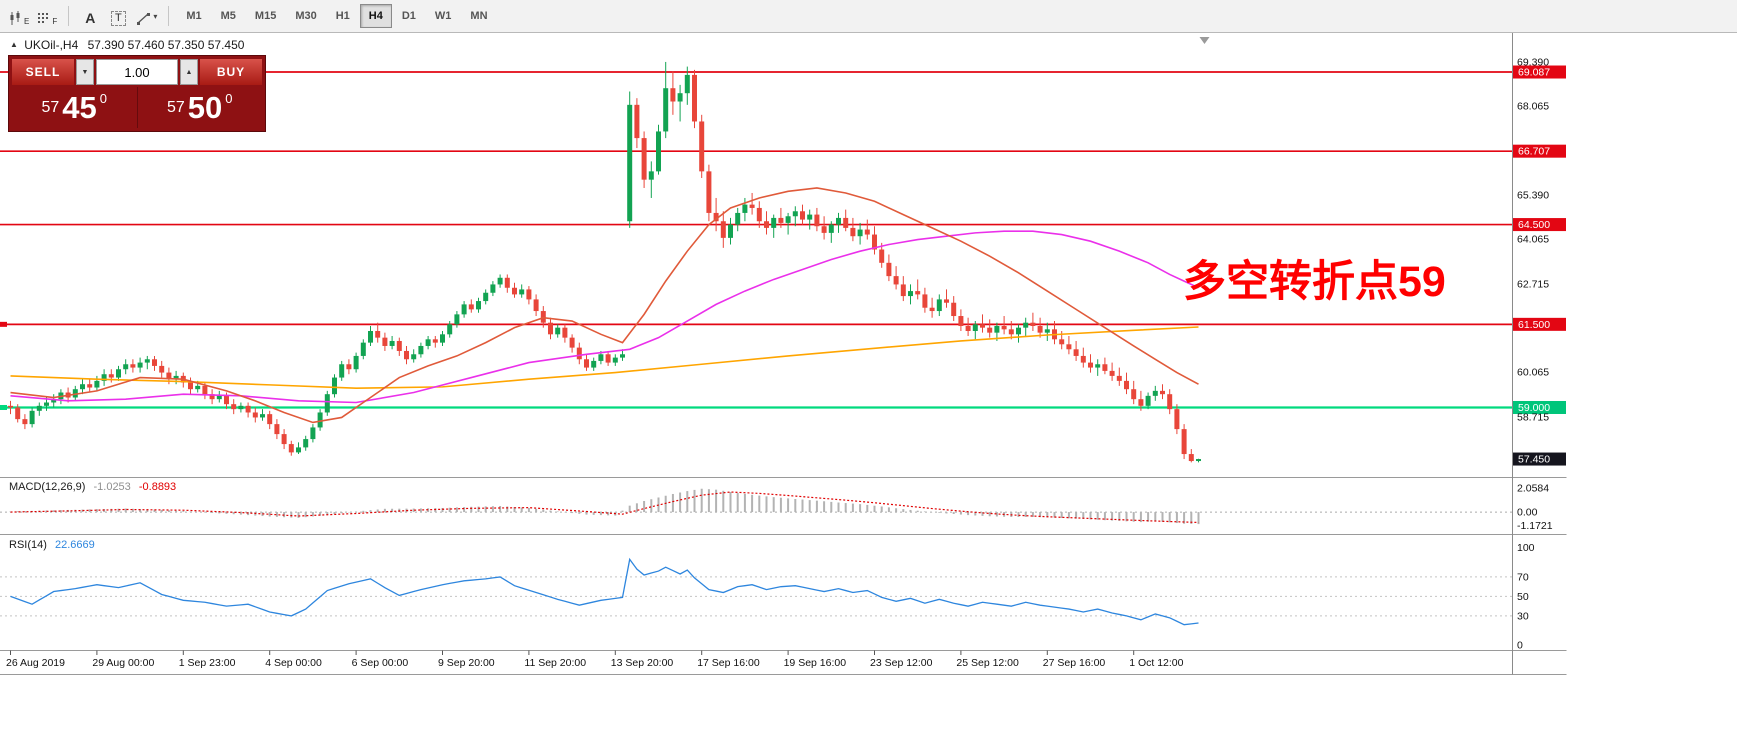 Image resolution: width=1737 pixels, height=748 pixels. What do you see at coordinates (901, 663) in the screenshot?
I see `svg-text: 23 Sep 12:00` at bounding box center [901, 663].